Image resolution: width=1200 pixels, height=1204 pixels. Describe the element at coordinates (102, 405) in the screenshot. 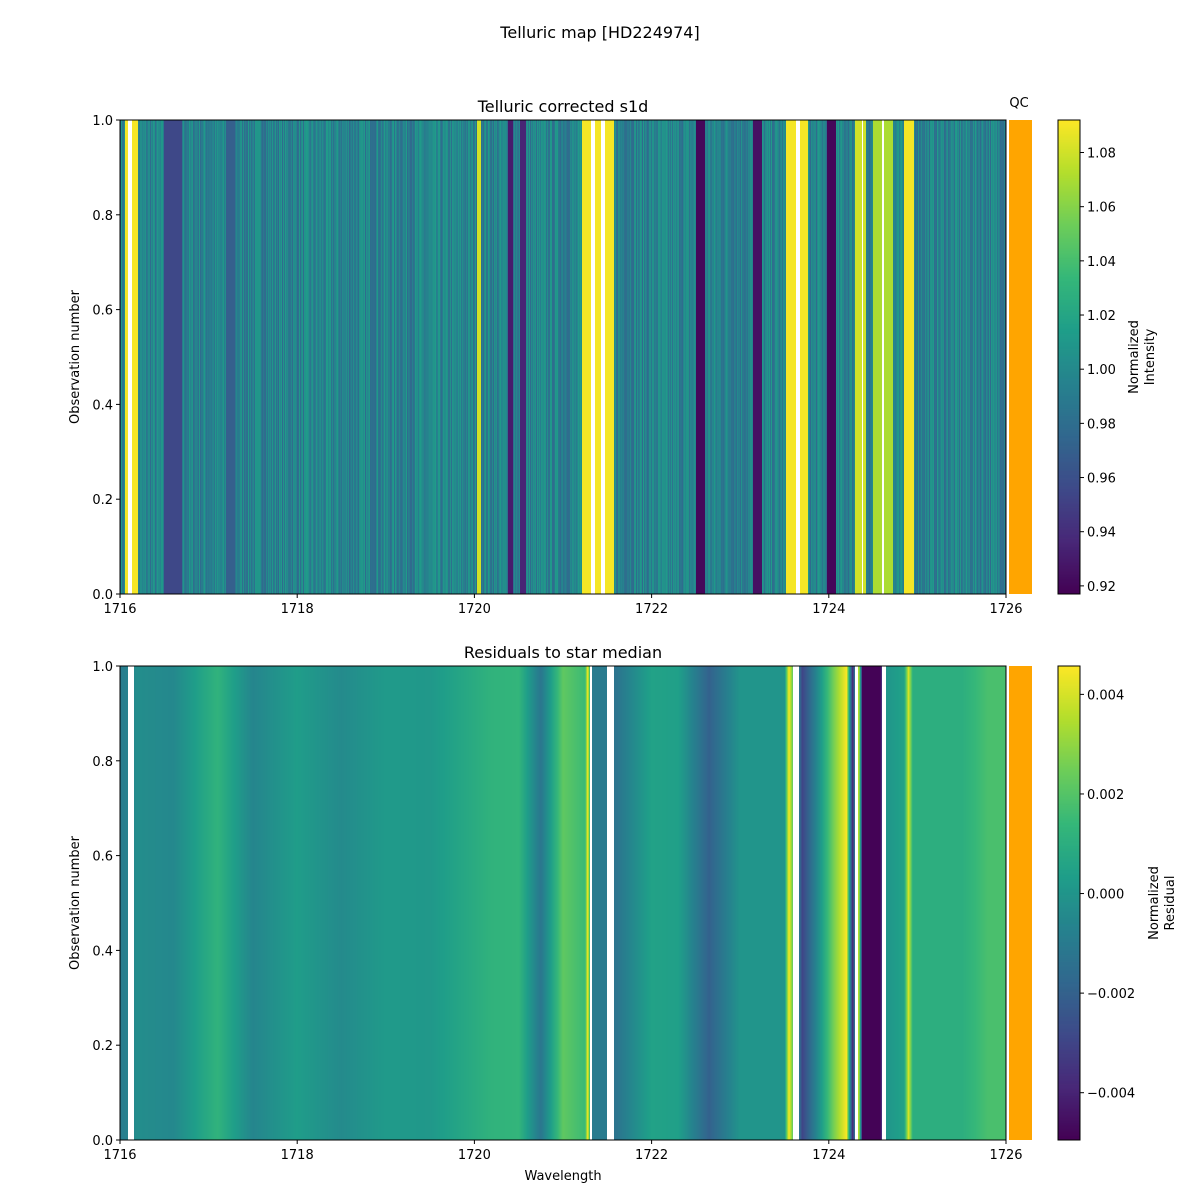

I see `y-tick-label: 0.4` at that location.